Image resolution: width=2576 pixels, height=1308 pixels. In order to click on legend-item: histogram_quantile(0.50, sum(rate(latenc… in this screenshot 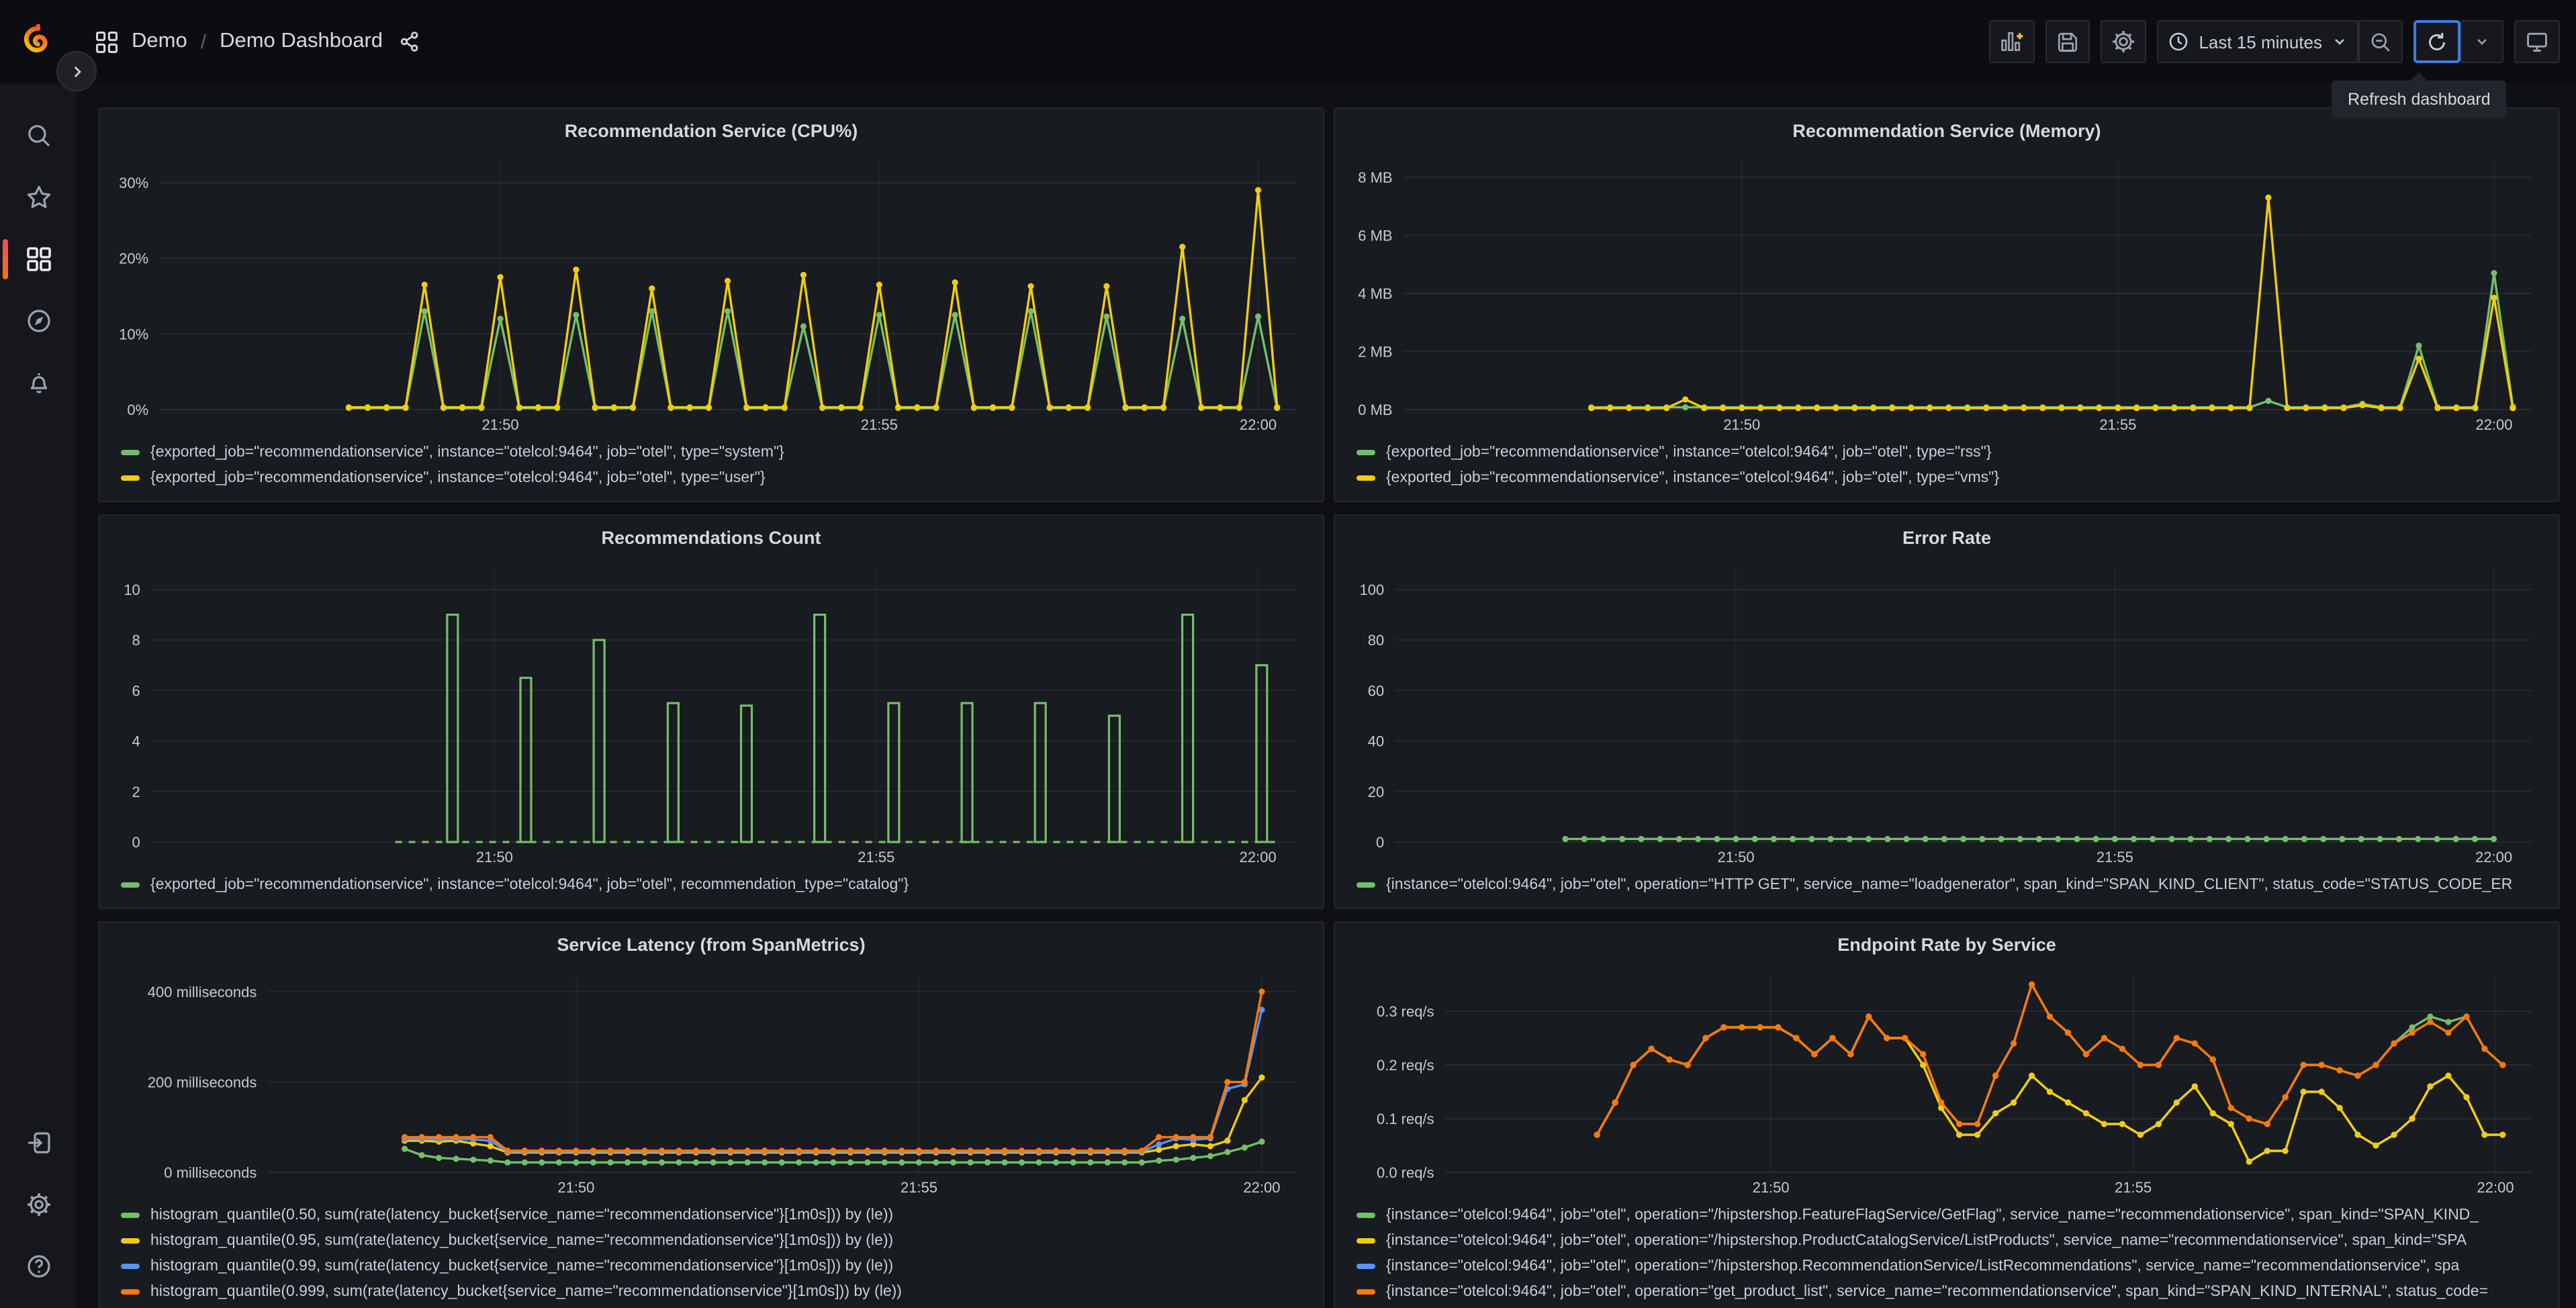, I will do `click(715, 1215)`.